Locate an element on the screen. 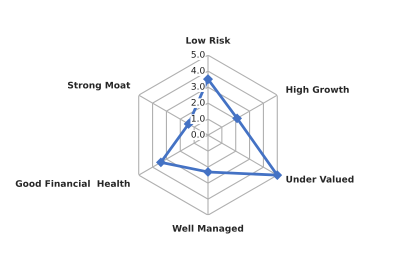 The height and width of the screenshot is (265, 400). spoke-label: Good Financial Health is located at coordinates (73, 183).